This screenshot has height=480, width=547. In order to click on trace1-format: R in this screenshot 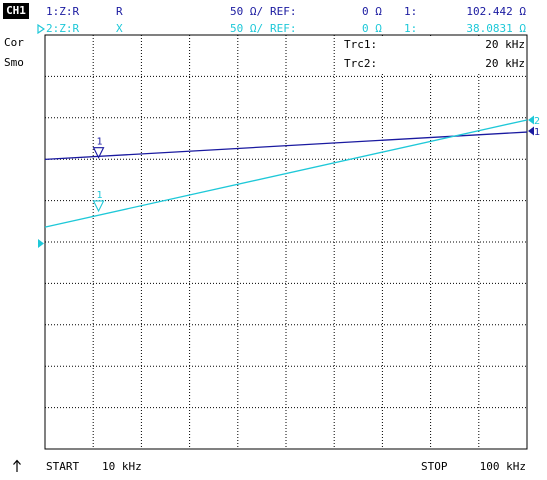, I will do `click(119, 11)`.